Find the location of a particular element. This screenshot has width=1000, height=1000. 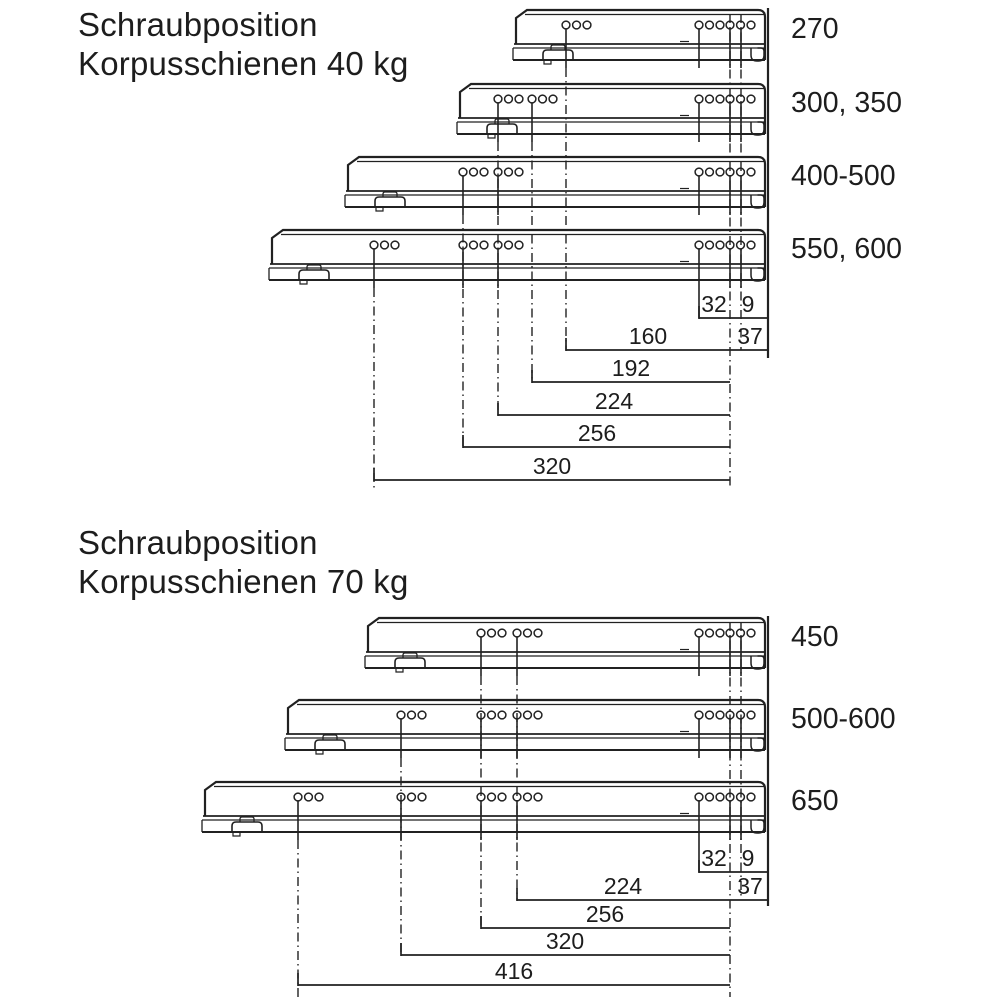

dimension-row-224: 224 is located at coordinates (613, 402).